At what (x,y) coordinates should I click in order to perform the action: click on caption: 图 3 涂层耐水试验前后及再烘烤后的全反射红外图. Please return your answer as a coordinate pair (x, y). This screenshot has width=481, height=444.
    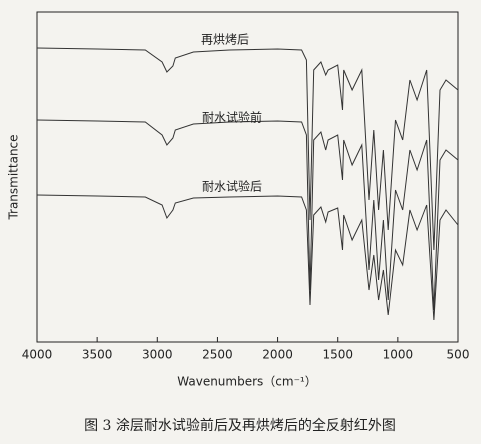
    Looking at the image, I should click on (240, 425).